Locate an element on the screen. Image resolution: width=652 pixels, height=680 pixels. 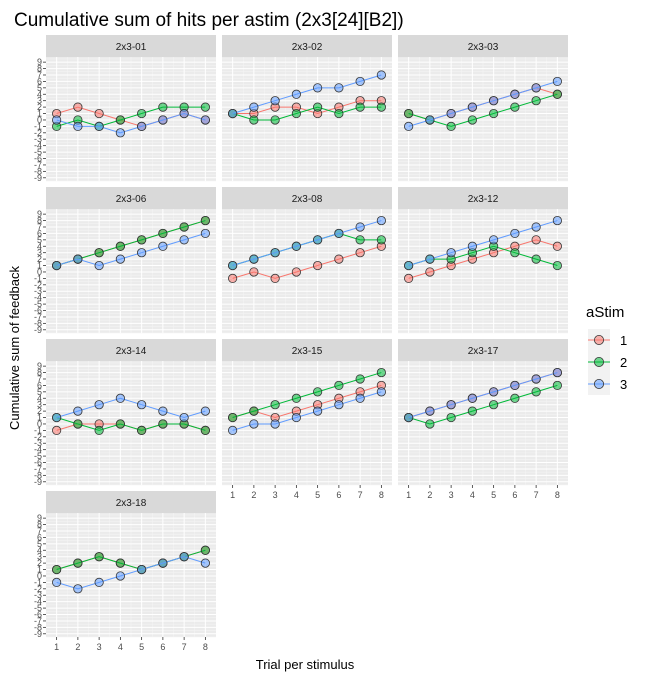
facet-label: 2x3-14 is located at coordinates (131, 351).